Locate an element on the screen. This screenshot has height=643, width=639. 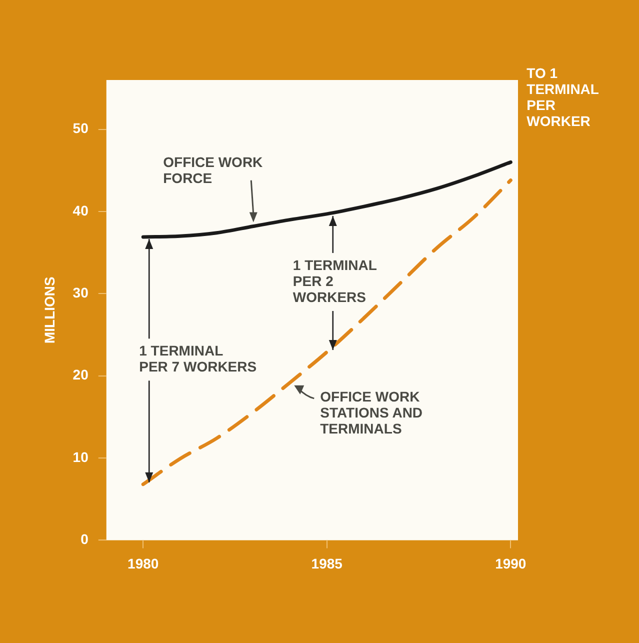
x-tick-label: 1990 is located at coordinates (510, 563).